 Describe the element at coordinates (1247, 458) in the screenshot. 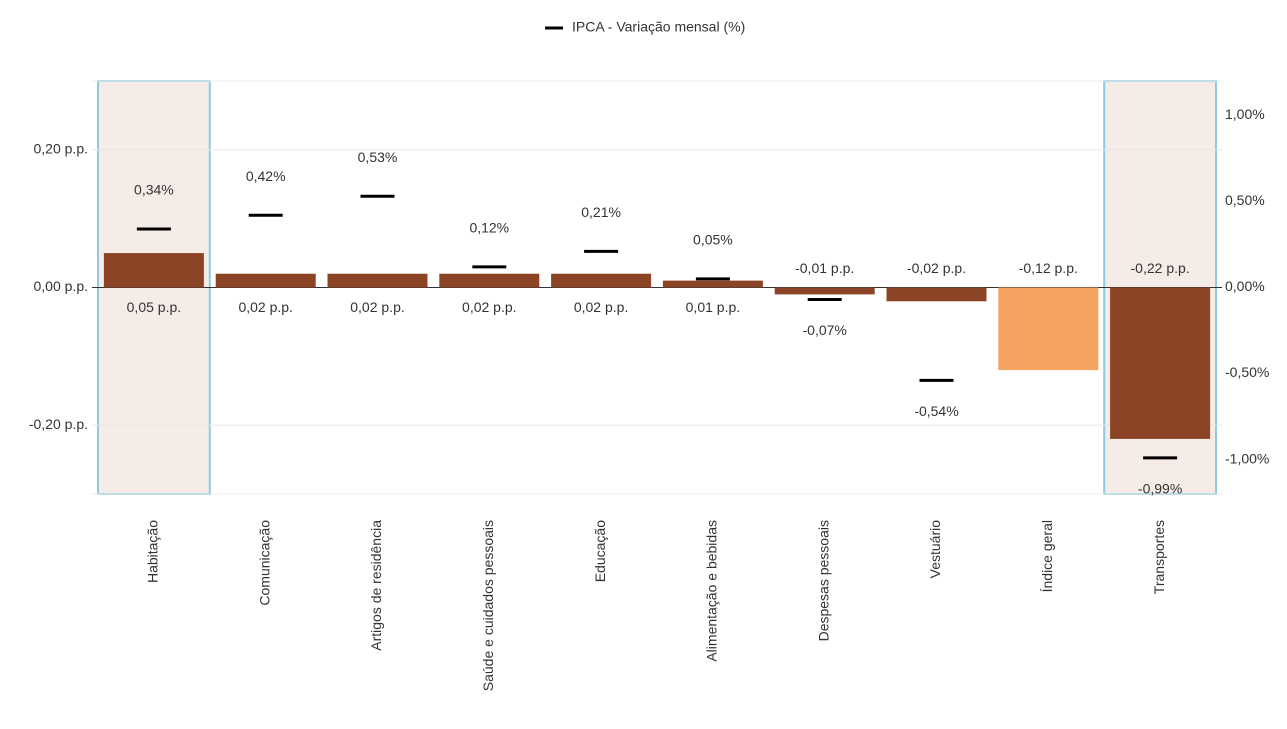

I see `y2-tick-label: -1,00%` at that location.